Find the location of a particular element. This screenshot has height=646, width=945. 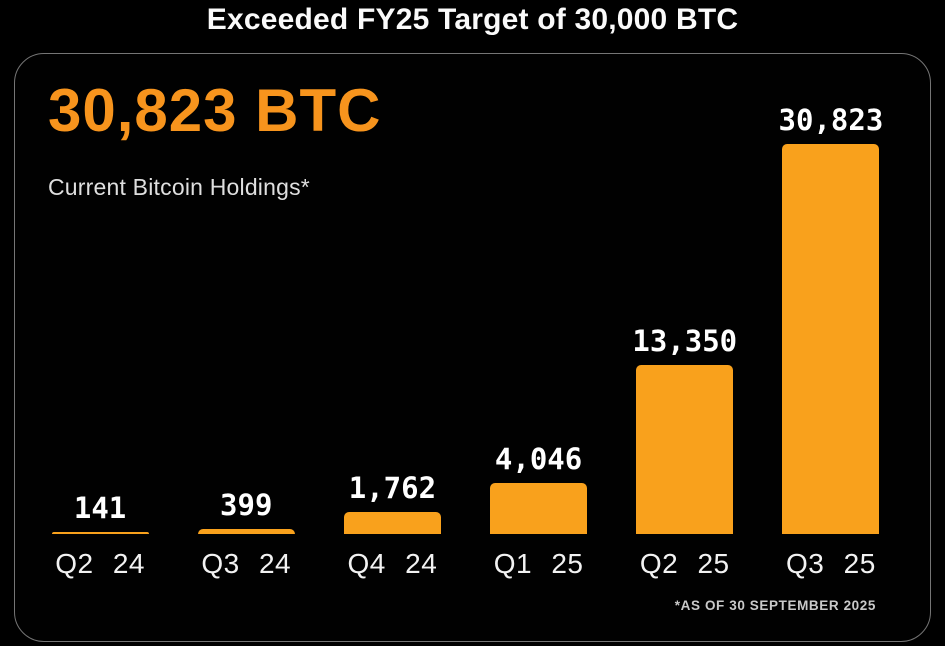

x-axis-label: Q2 25 is located at coordinates (684, 563).